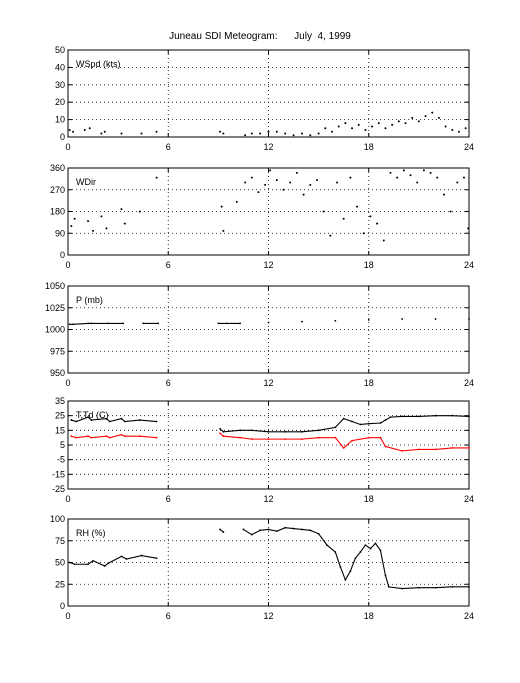  Describe the element at coordinates (268, 499) in the screenshot. I see `x-tick-label: 12` at that location.